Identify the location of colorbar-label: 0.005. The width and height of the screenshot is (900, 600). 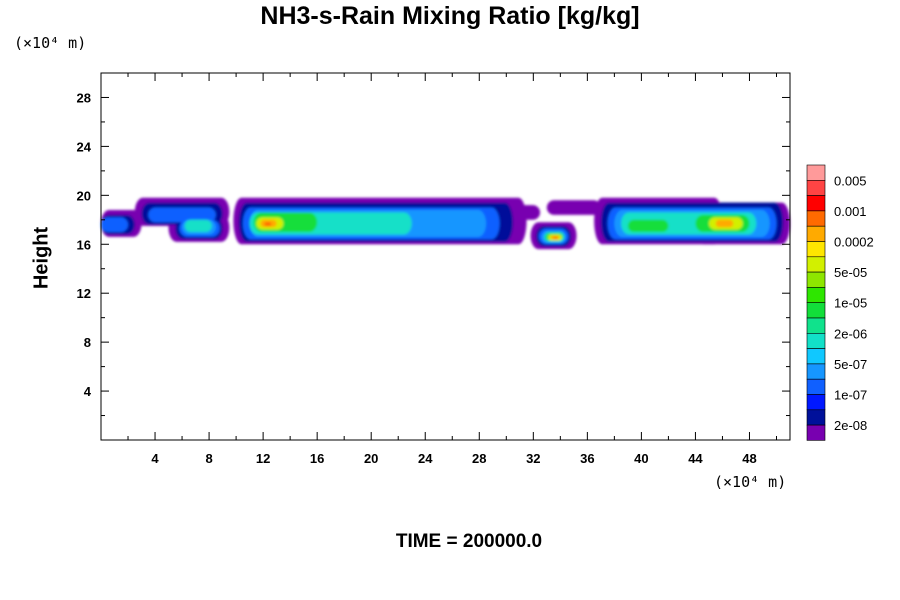
(850, 180).